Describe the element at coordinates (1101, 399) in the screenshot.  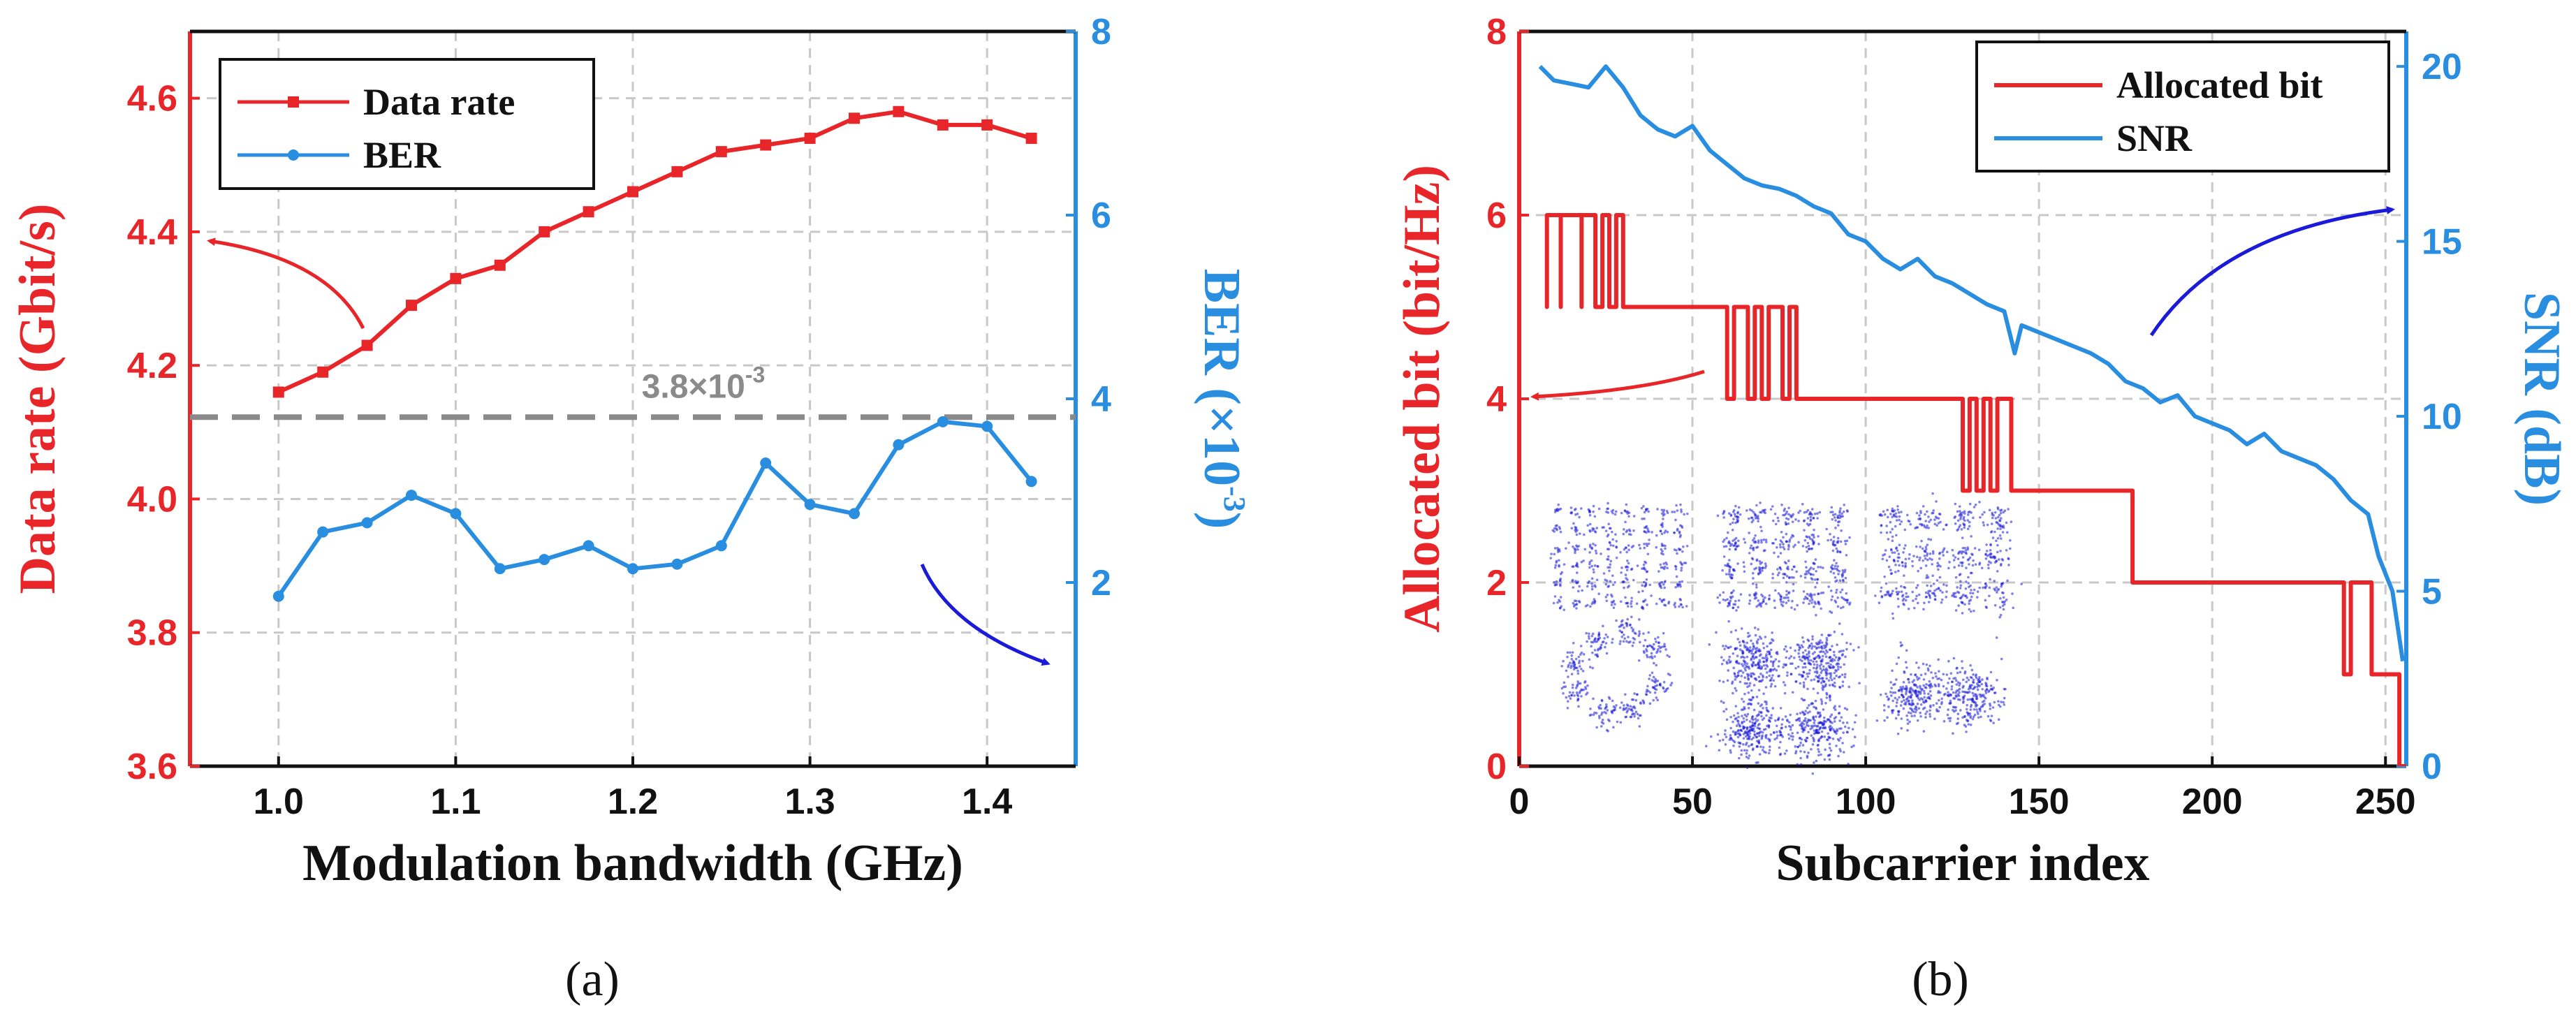
I see `y-right-tick-label-a: 4` at that location.